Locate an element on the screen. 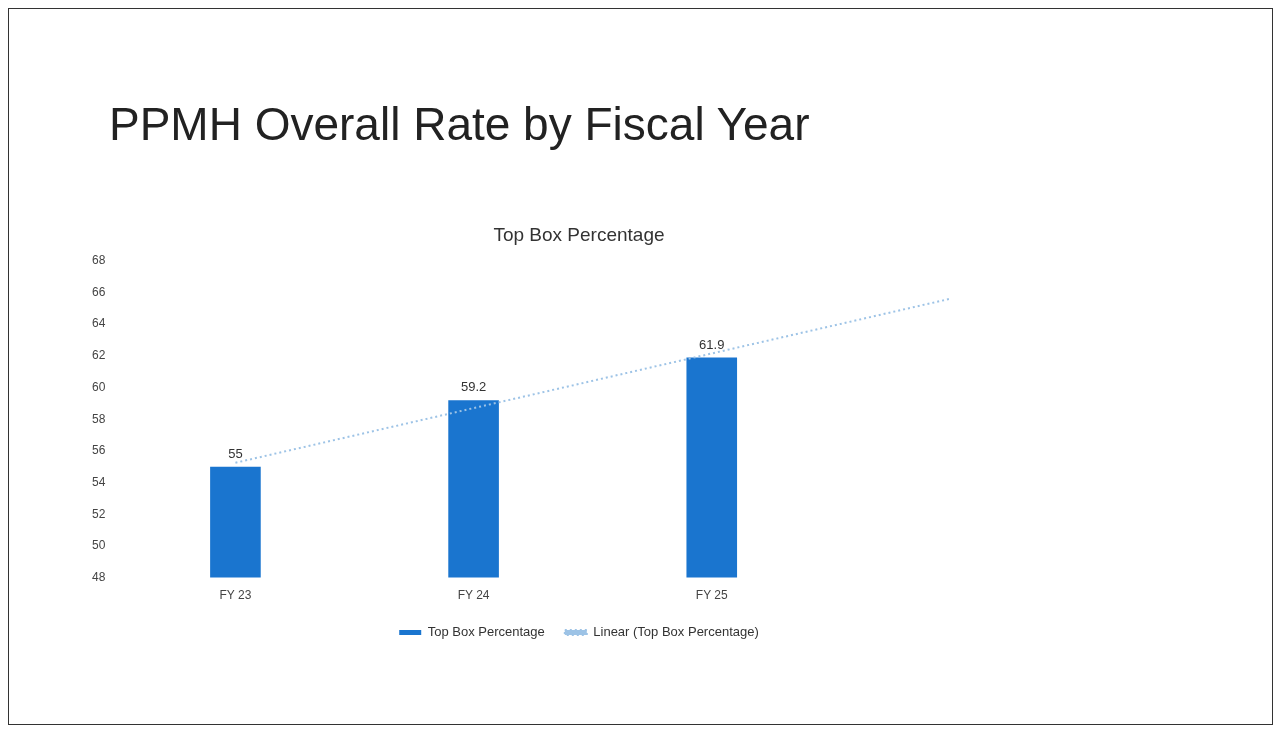 The width and height of the screenshot is (1281, 733). y-tick-label: 54 is located at coordinates (98, 481).